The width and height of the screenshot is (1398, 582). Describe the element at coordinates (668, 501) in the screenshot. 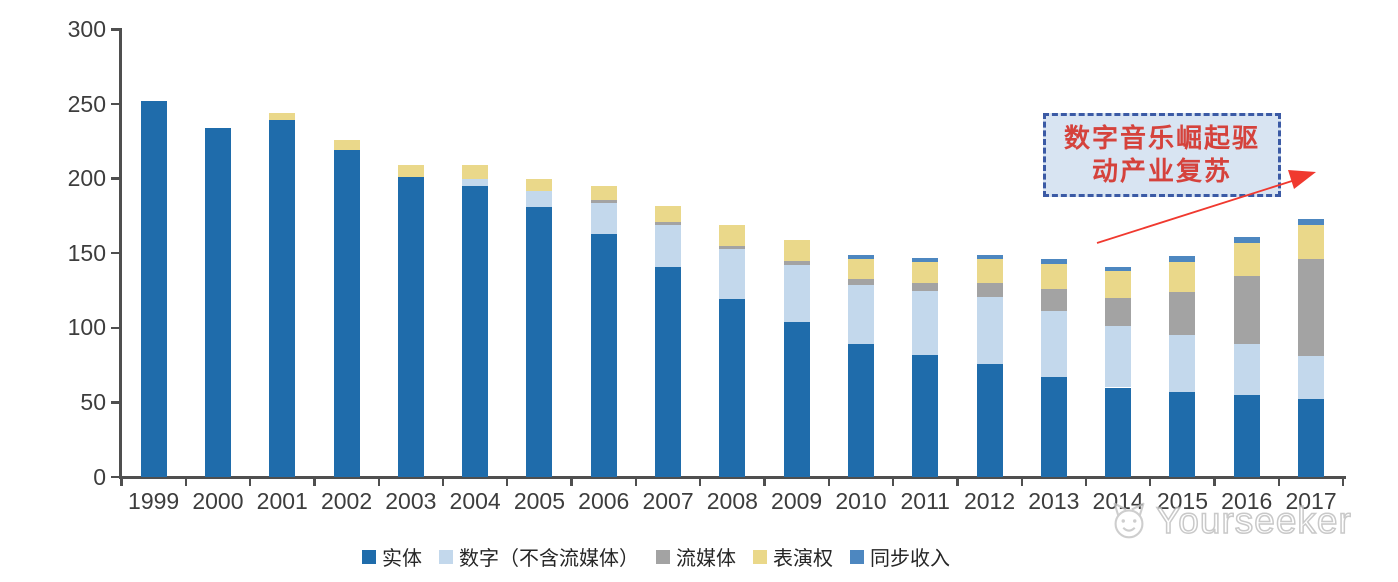

I see `x-tick-label: 2007` at that location.